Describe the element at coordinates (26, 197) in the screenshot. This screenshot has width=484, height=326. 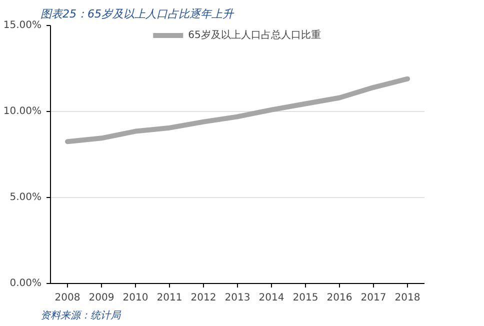
I see `y-tick-label: 5.00%` at that location.